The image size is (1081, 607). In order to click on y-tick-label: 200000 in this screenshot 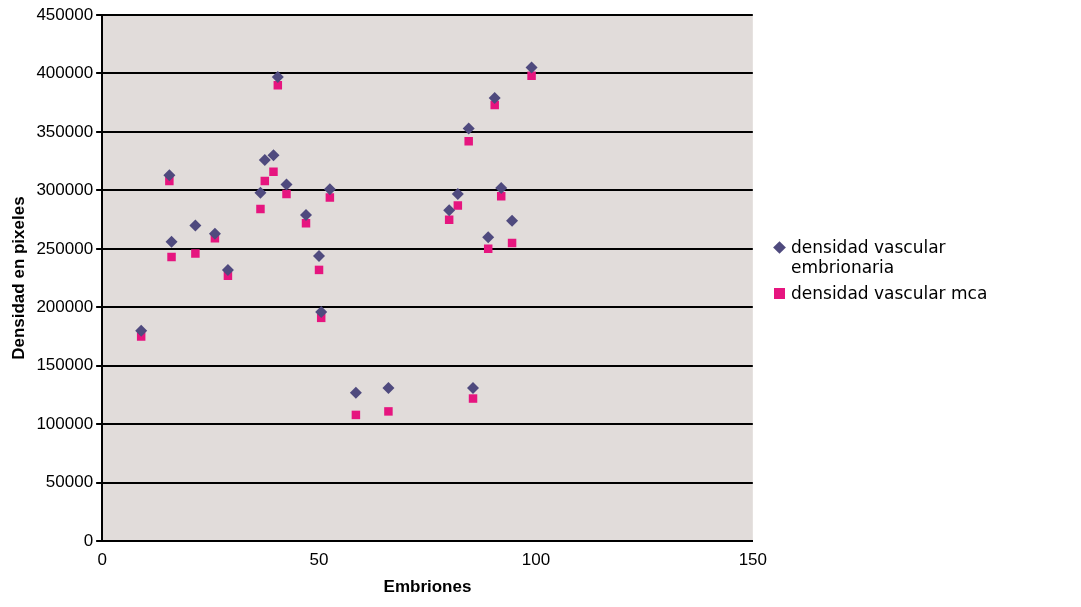, I will do `click(65, 307)`.